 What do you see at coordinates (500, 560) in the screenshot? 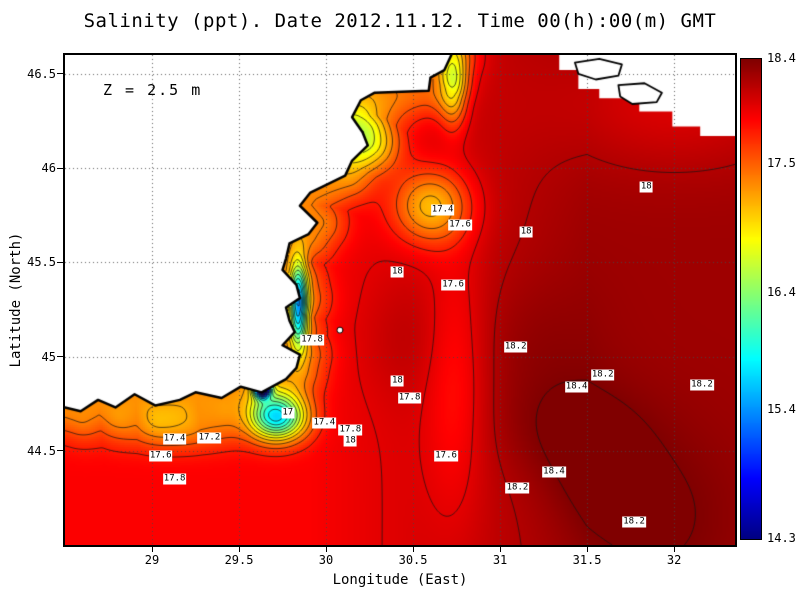
I see `x-tick-label: 31` at bounding box center [500, 560].